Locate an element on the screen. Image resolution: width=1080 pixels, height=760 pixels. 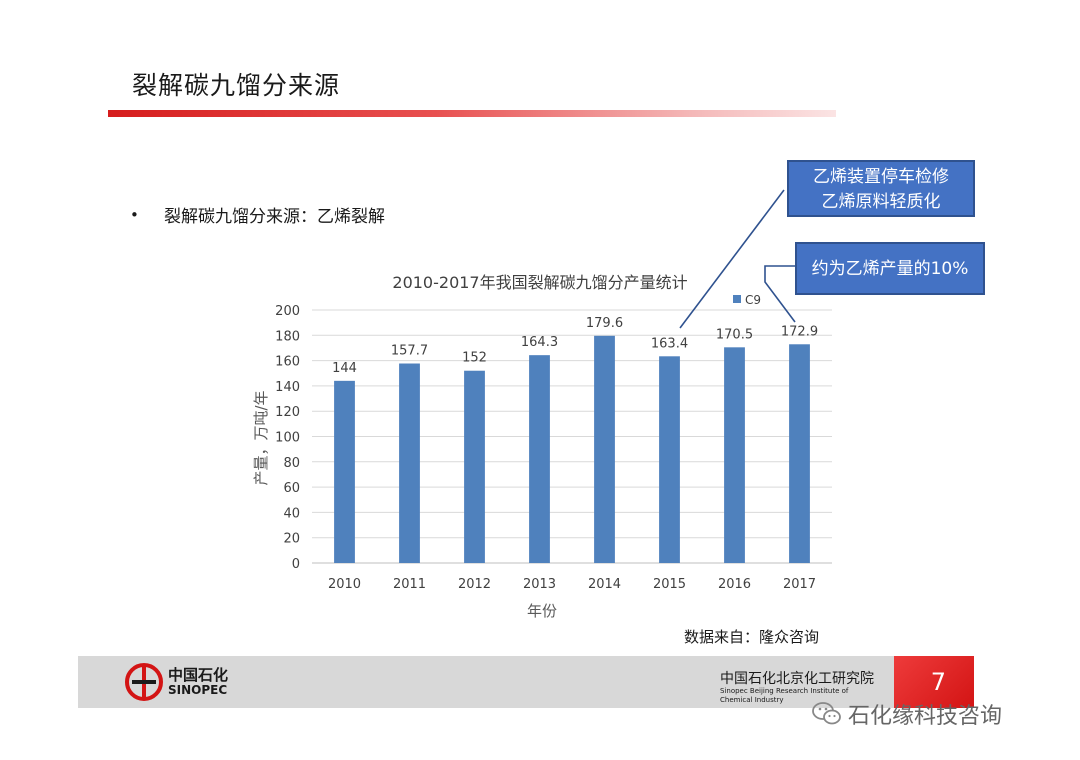
watermark-text: 石化缘科技咨询 is located at coordinates (925, 716).